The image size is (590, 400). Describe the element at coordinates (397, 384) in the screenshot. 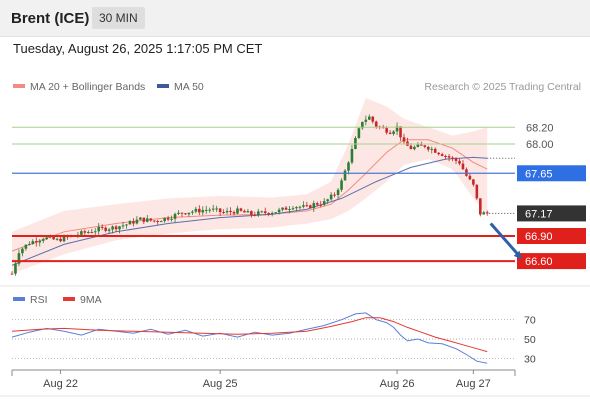

I see `x-tick-label-2: Aug 26` at that location.